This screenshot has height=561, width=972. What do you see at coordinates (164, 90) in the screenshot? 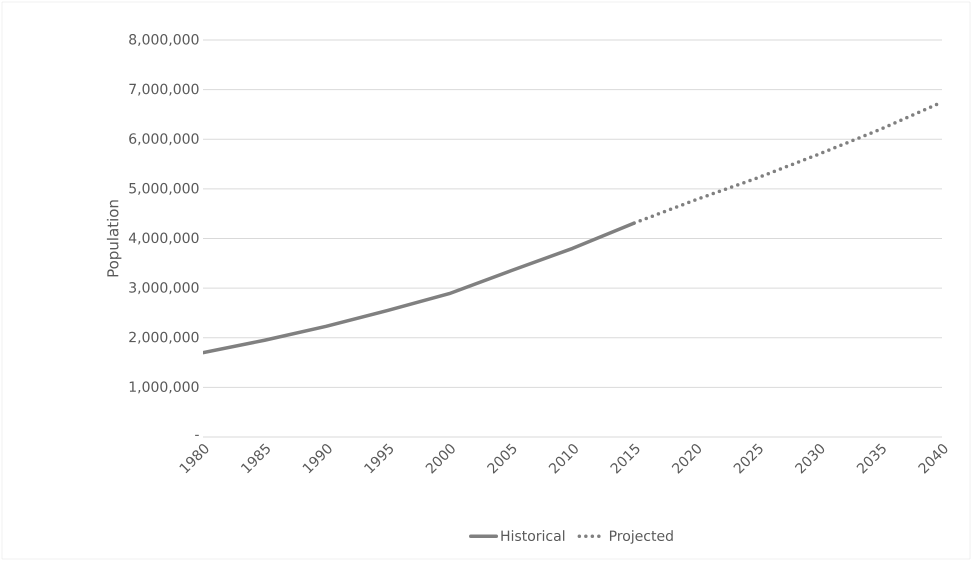
I see `y-tick-label: 7,000,000` at bounding box center [164, 90].